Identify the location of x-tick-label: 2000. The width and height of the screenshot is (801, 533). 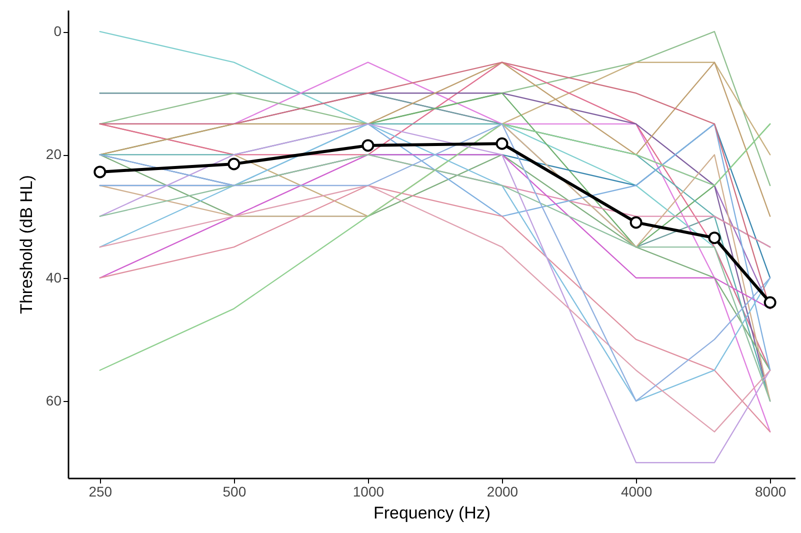
(502, 492).